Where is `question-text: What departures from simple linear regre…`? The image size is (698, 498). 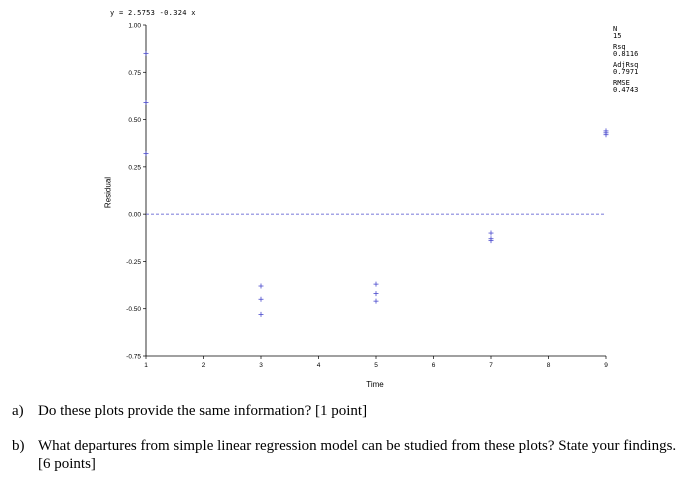
question-text: What departures from simple linear regre… is located at coordinates (357, 455).